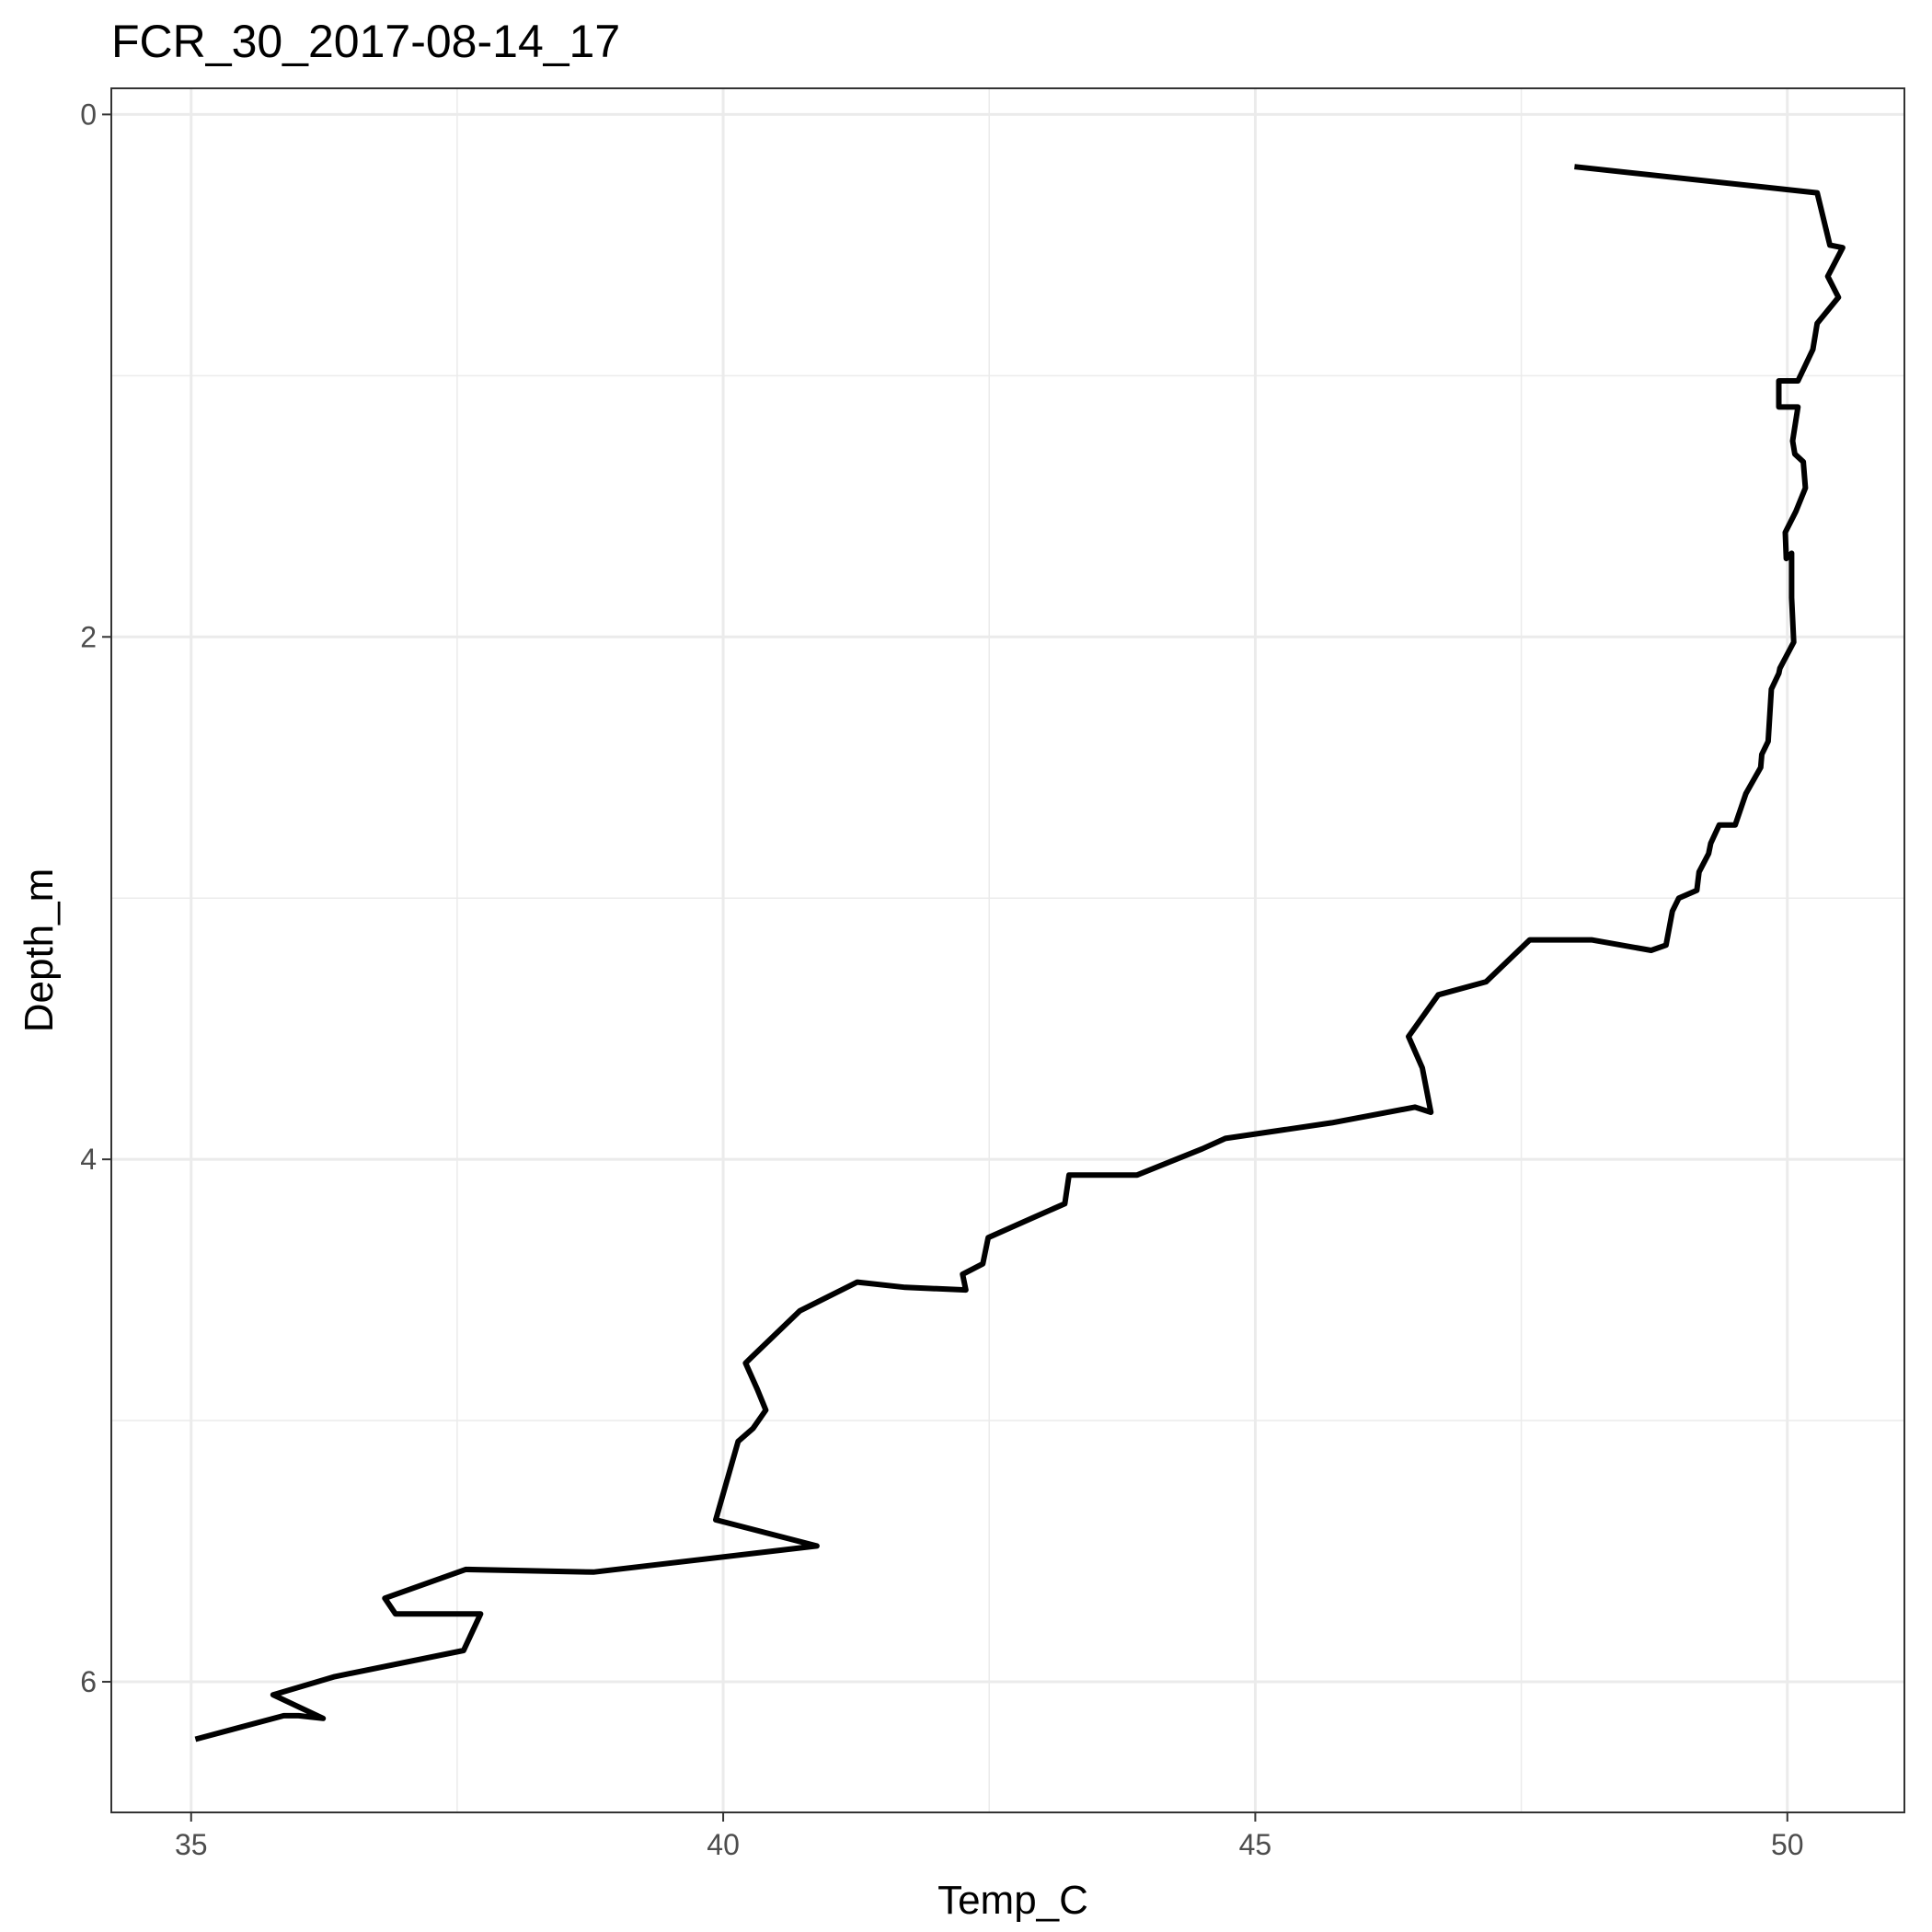 This screenshot has width=1932, height=1932. What do you see at coordinates (88, 114) in the screenshot?
I see `y-tick-label: 0` at bounding box center [88, 114].